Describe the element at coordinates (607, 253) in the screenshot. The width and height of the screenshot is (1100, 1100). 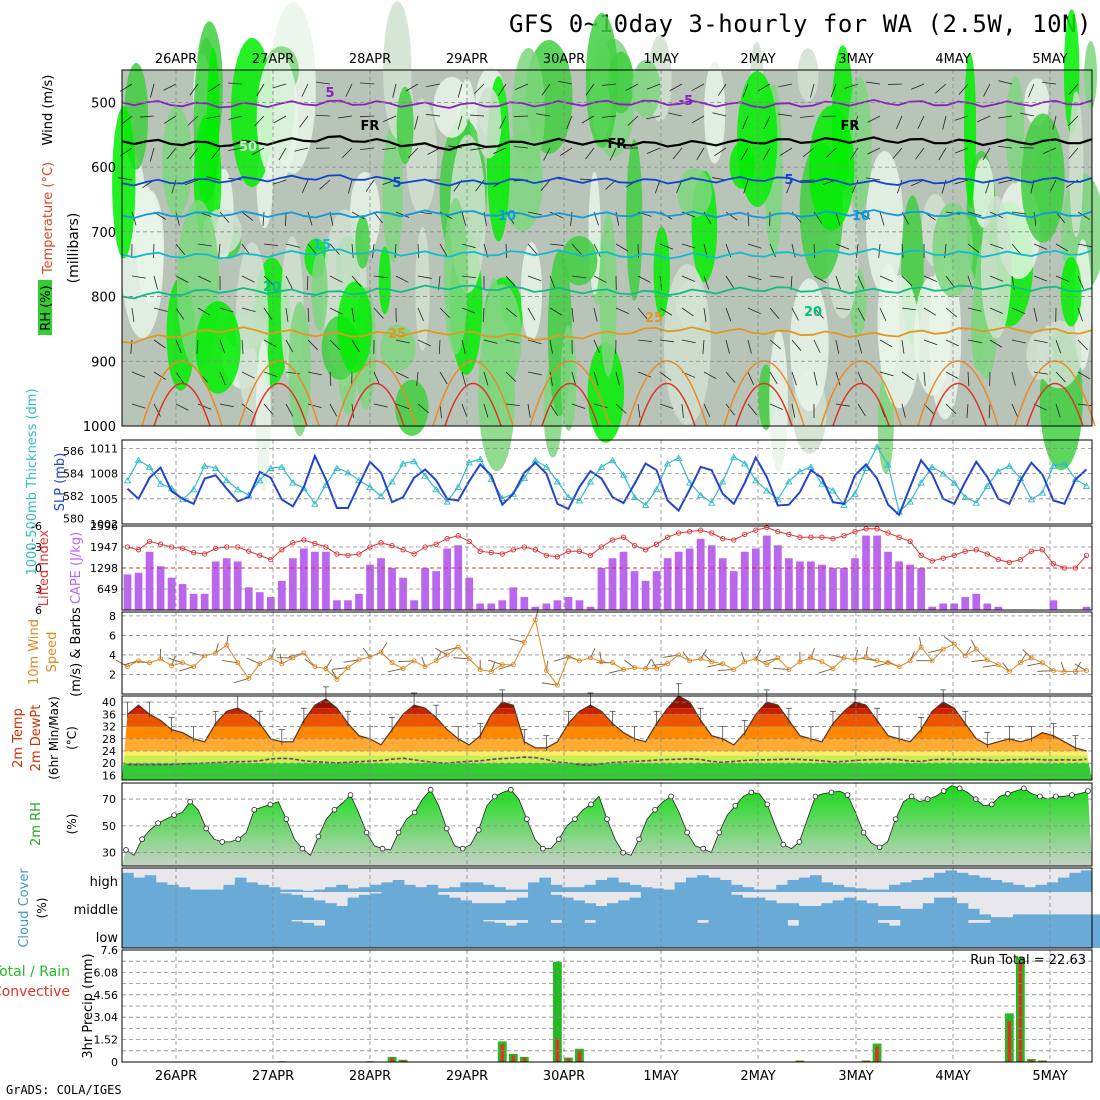
I see `isotherm-line` at that location.